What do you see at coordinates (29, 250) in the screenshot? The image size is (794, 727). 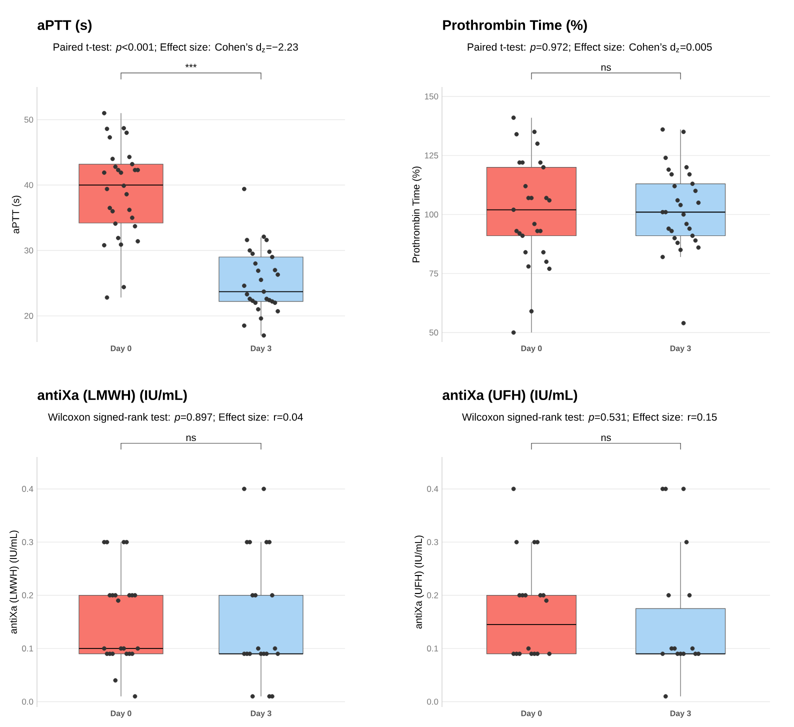 I see `y-tick-label: 30` at bounding box center [29, 250].